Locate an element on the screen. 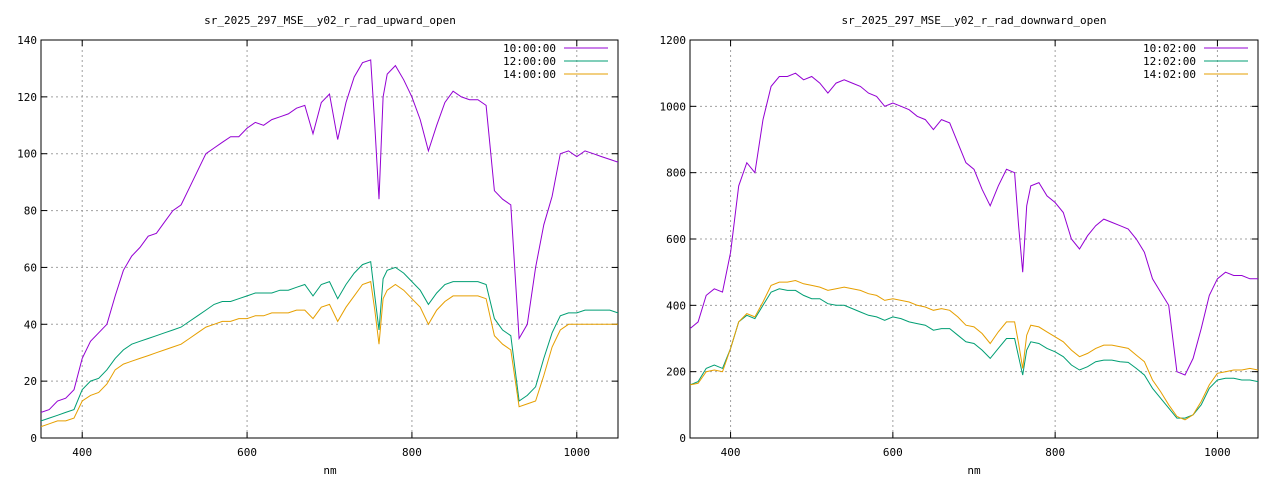 This screenshot has height=485, width=1280. legend-label: 12:02:00 is located at coordinates (1169, 61).